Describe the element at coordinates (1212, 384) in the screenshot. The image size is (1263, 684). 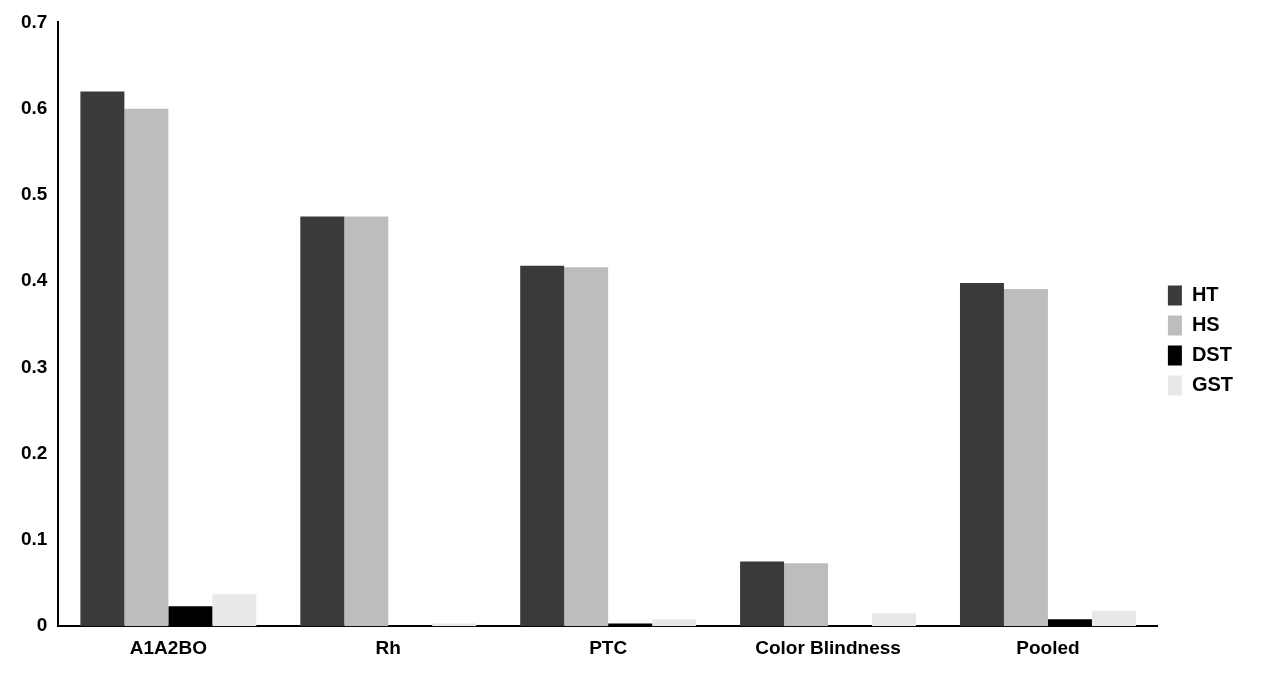
I see `legend-label: GST` at that location.